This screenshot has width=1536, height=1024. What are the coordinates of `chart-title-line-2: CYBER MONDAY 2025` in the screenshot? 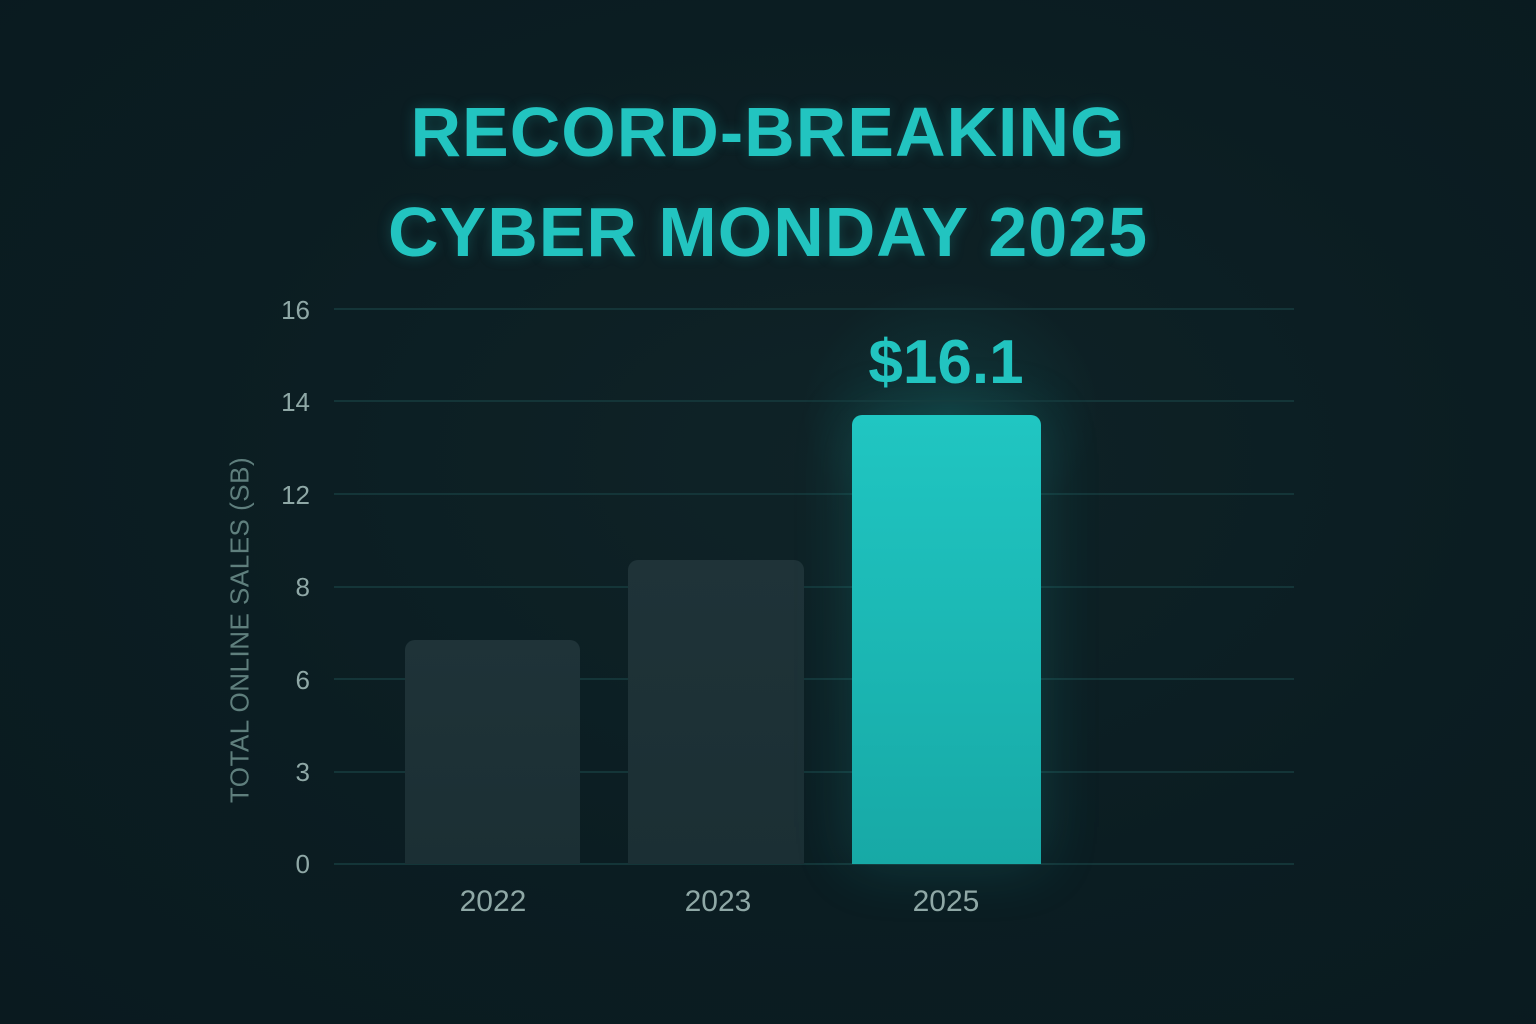 It's located at (768, 232).